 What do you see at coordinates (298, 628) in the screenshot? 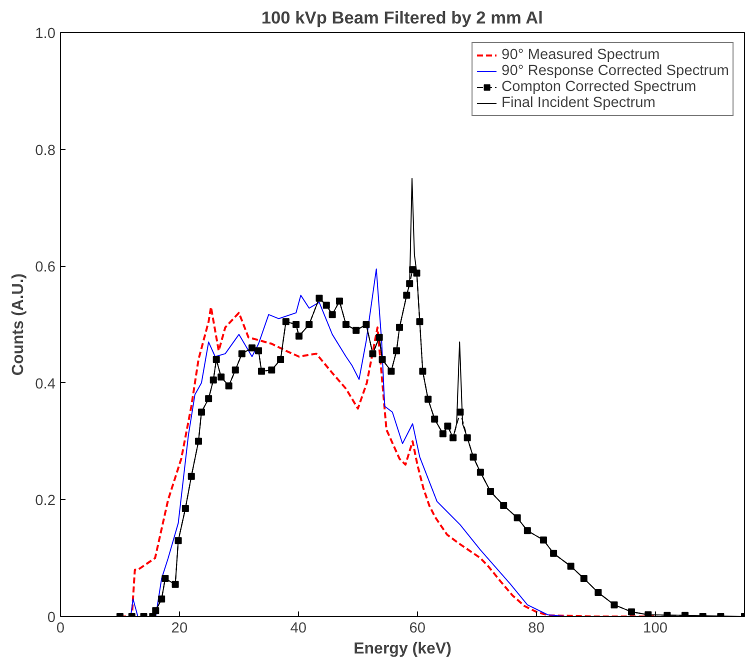
I see `x-tick-label: 40` at bounding box center [298, 628].